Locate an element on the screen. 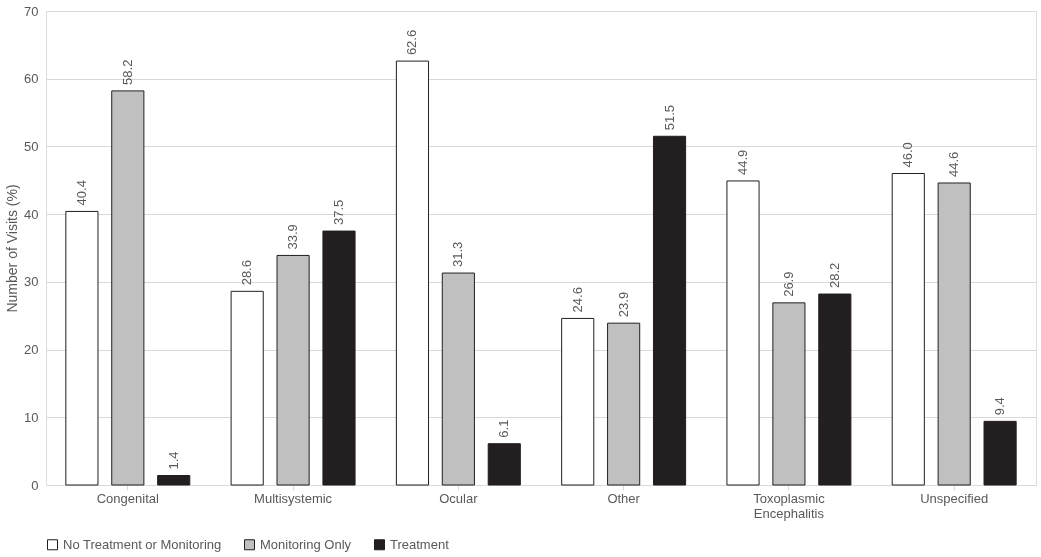 The width and height of the screenshot is (1041, 557). data-label: 9.4 is located at coordinates (1000, 406).